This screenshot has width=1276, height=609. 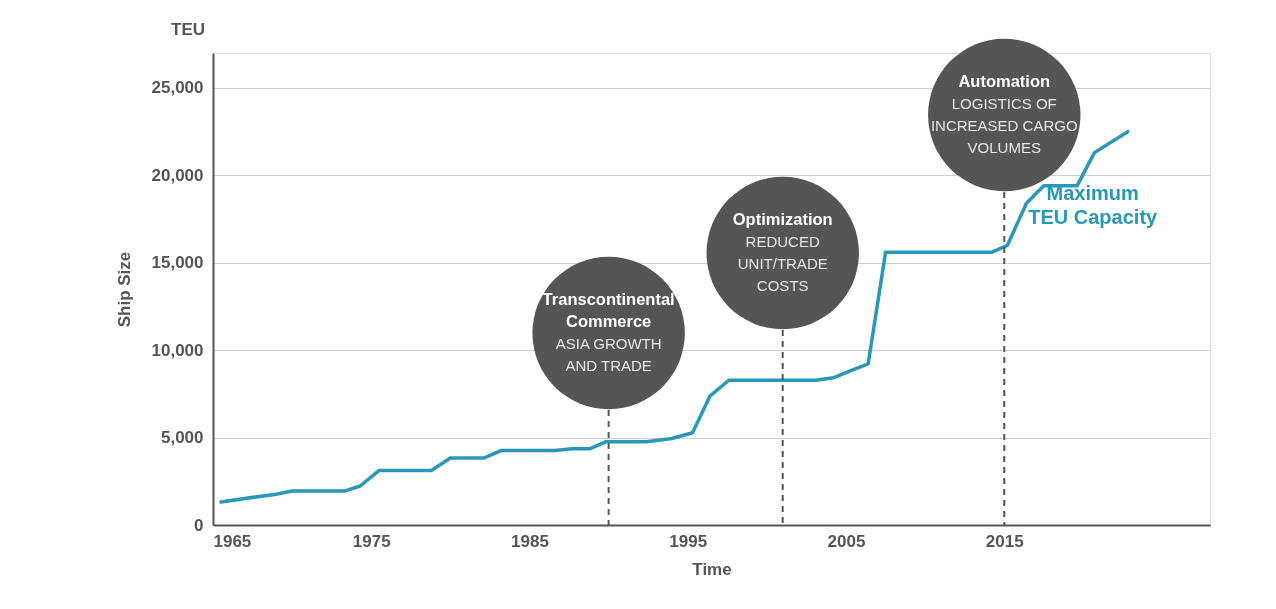 I want to click on text: TEU, so click(x=188, y=29).